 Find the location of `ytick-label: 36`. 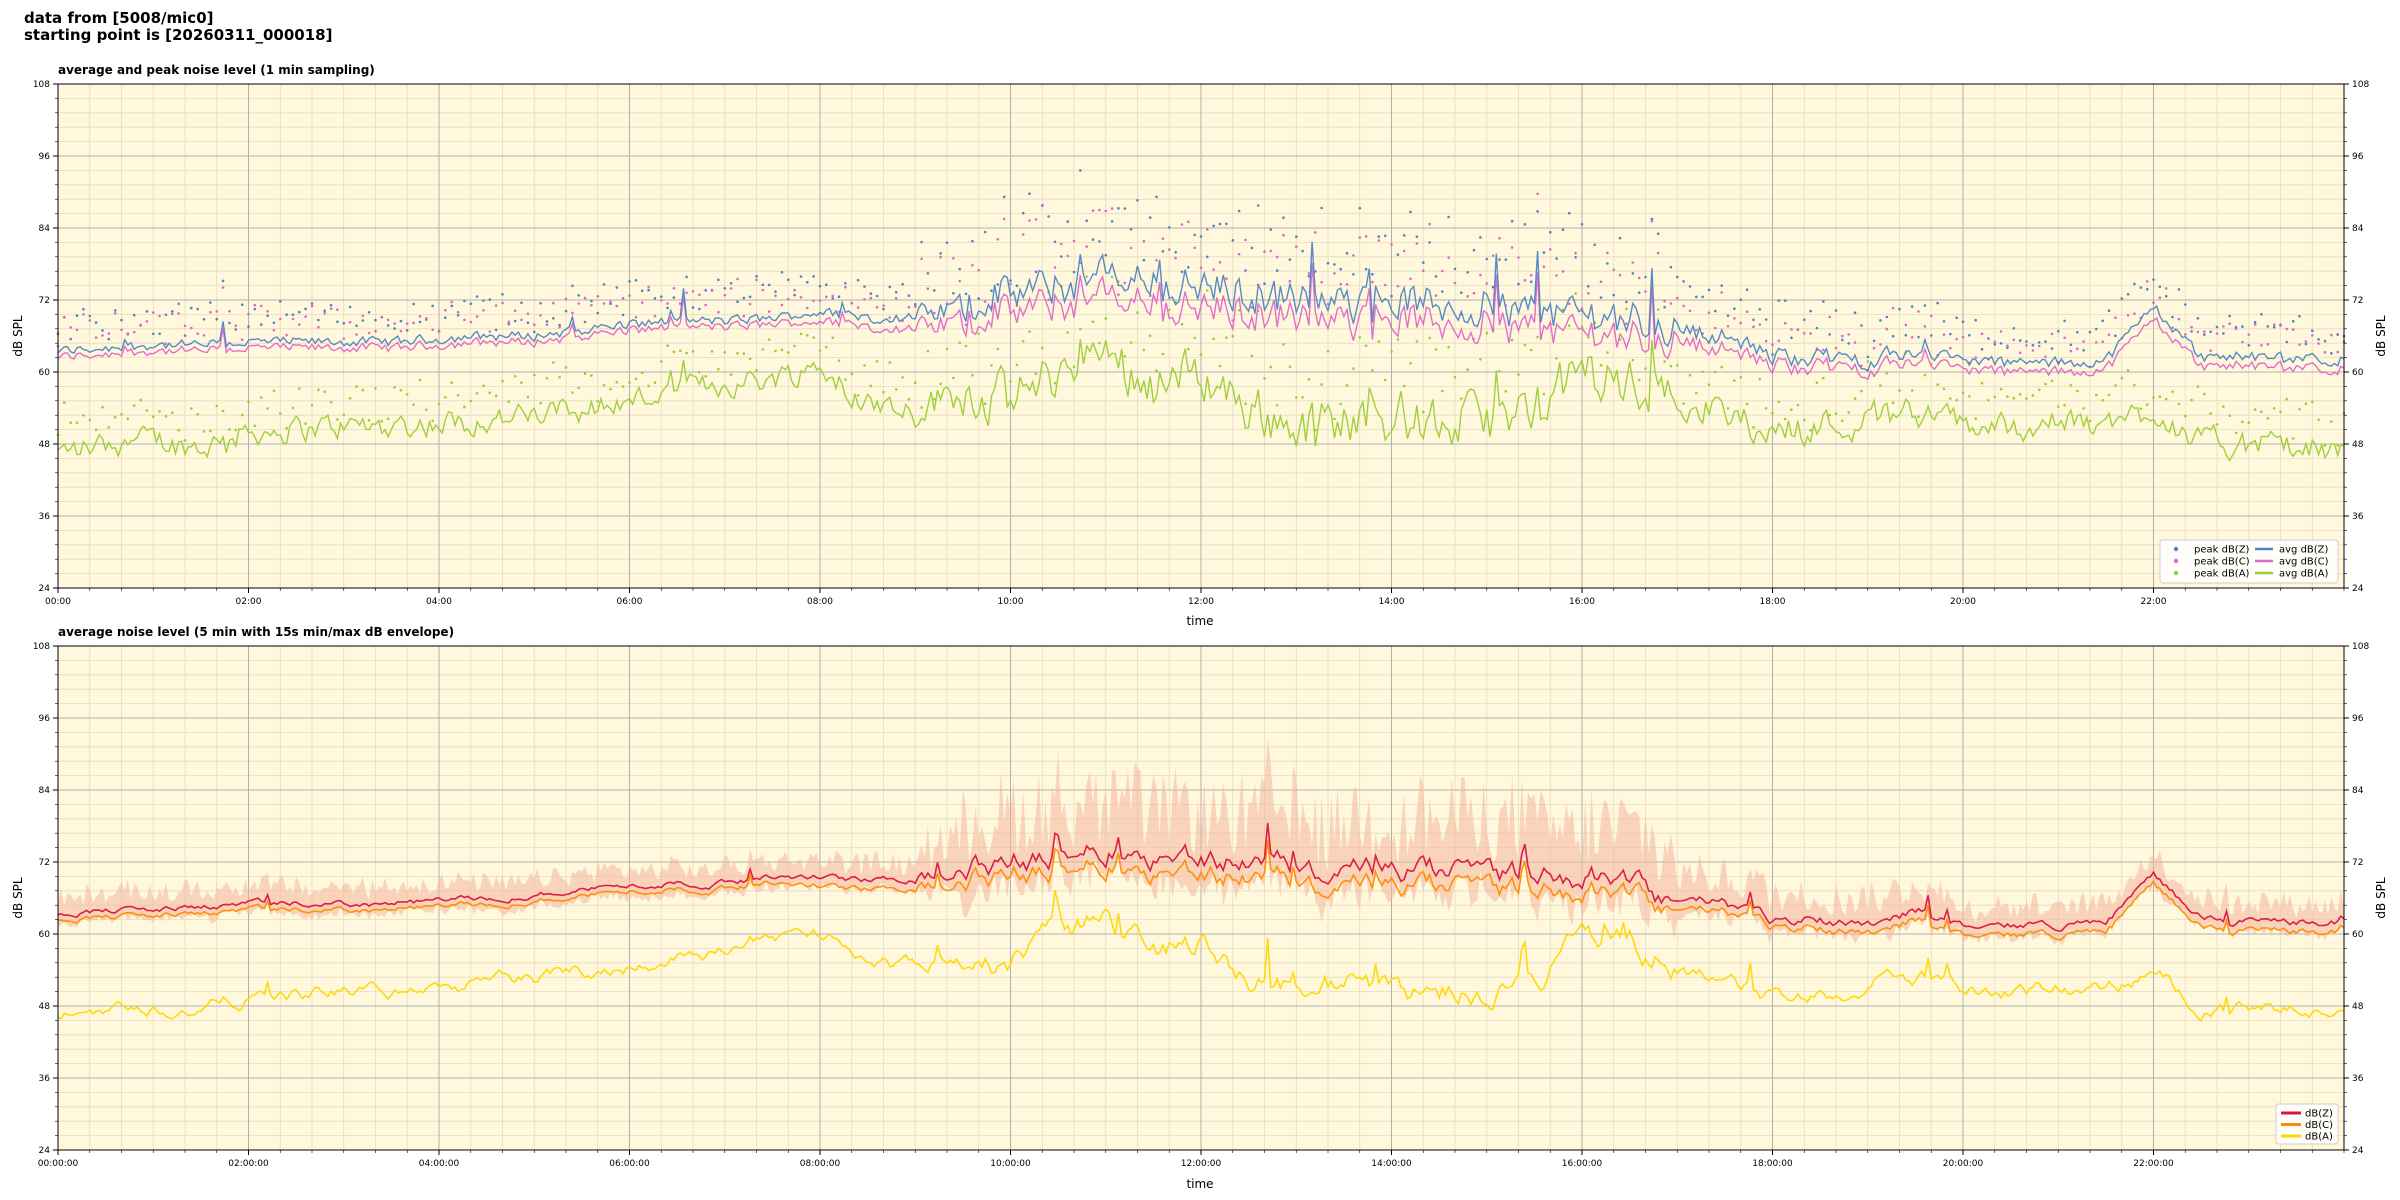

ytick-label: 36 is located at coordinates (2358, 1079).